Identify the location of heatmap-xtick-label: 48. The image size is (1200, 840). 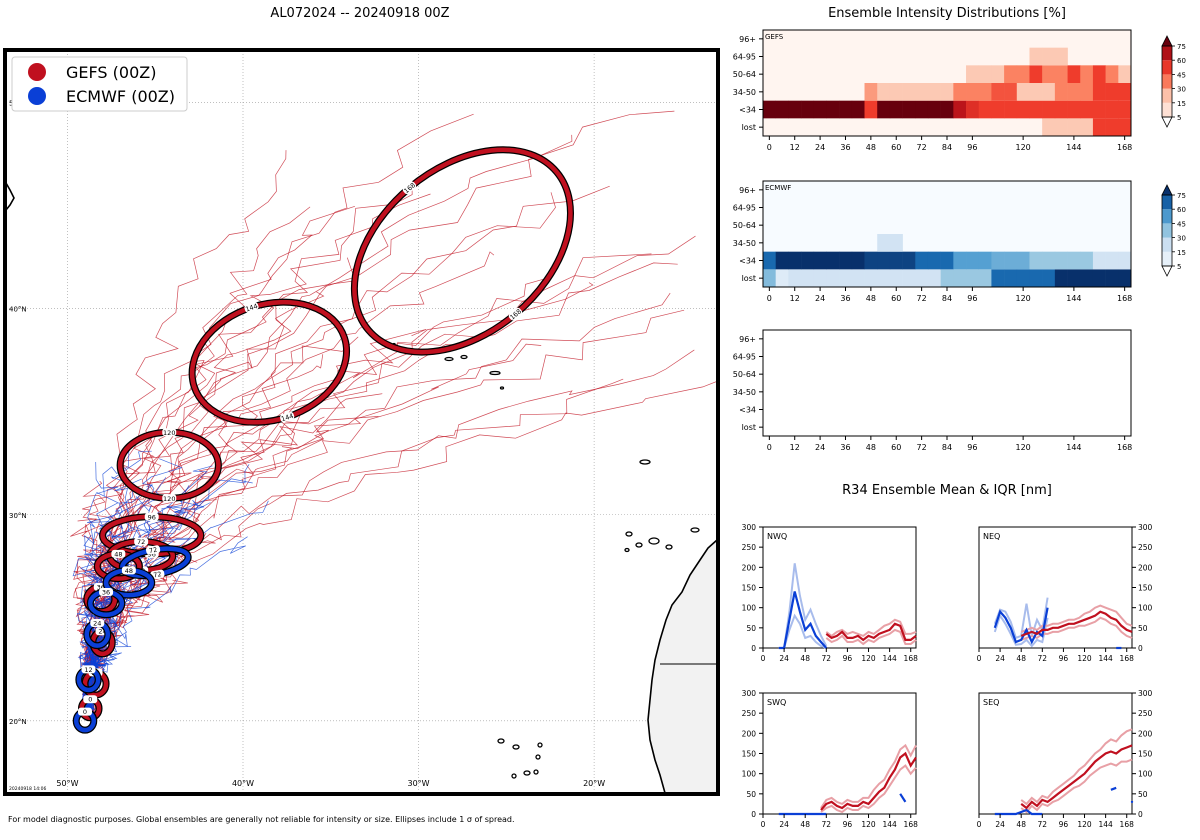
(871, 298).